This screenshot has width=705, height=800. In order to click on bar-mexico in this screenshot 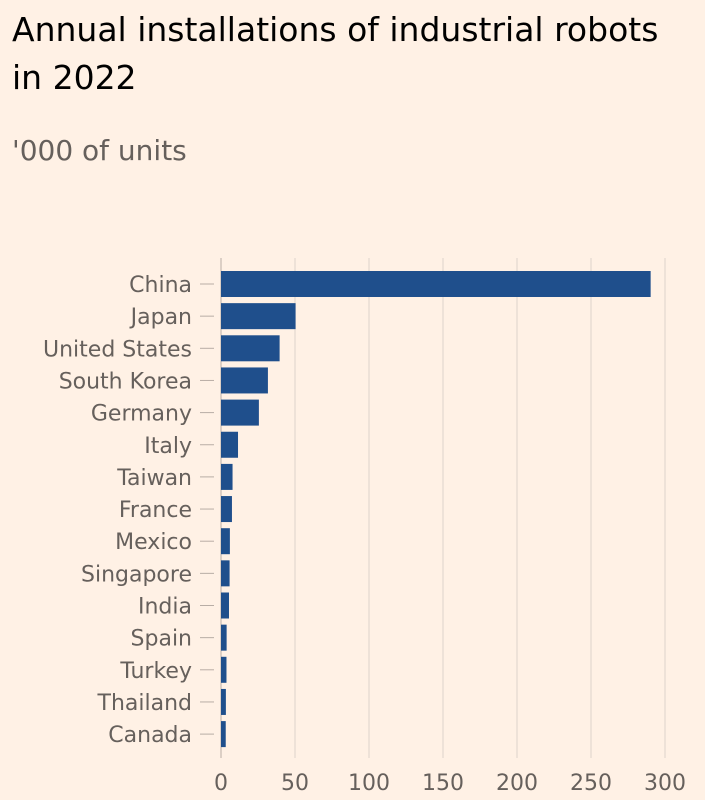, I will do `click(225, 541)`.